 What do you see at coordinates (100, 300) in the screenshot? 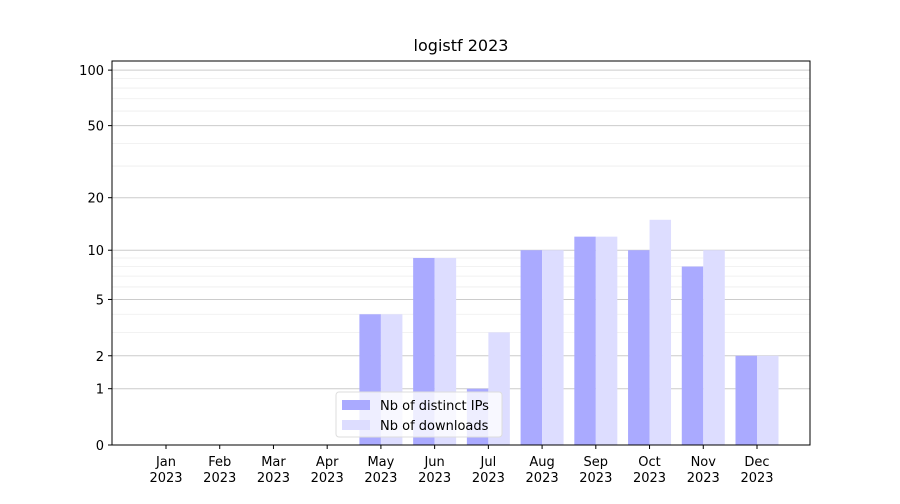
I see `y-tick-label: 5` at bounding box center [100, 300].